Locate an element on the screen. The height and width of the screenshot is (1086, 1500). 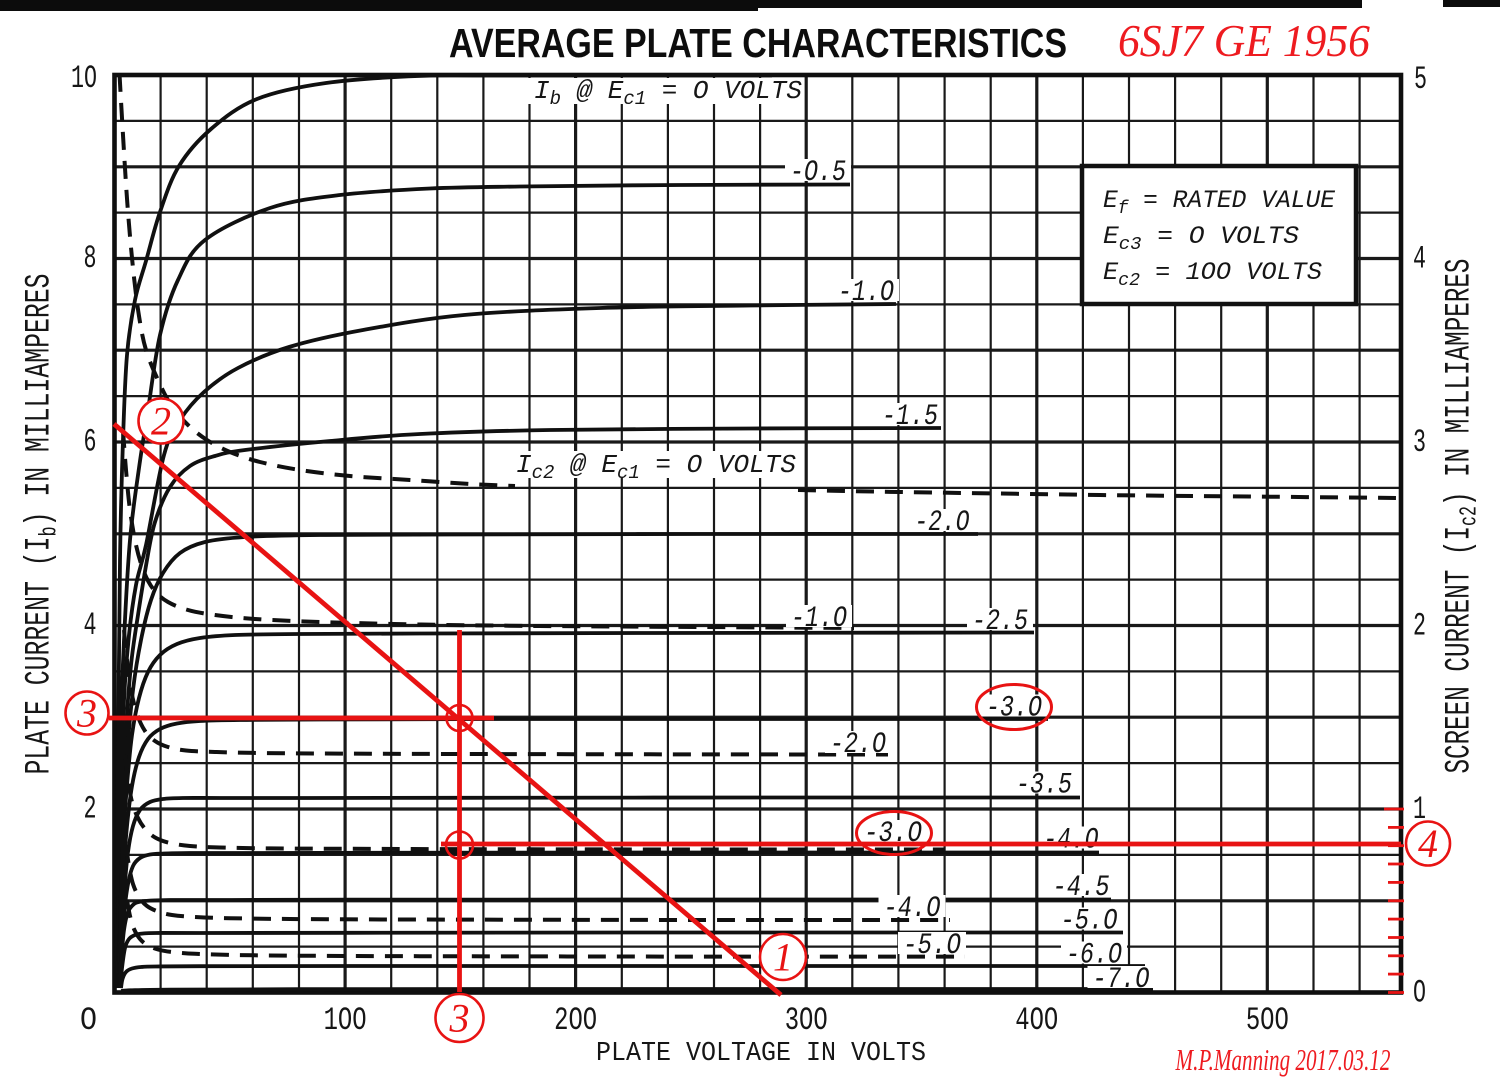
svg-text: -3.5 is located at coordinates (1044, 786).